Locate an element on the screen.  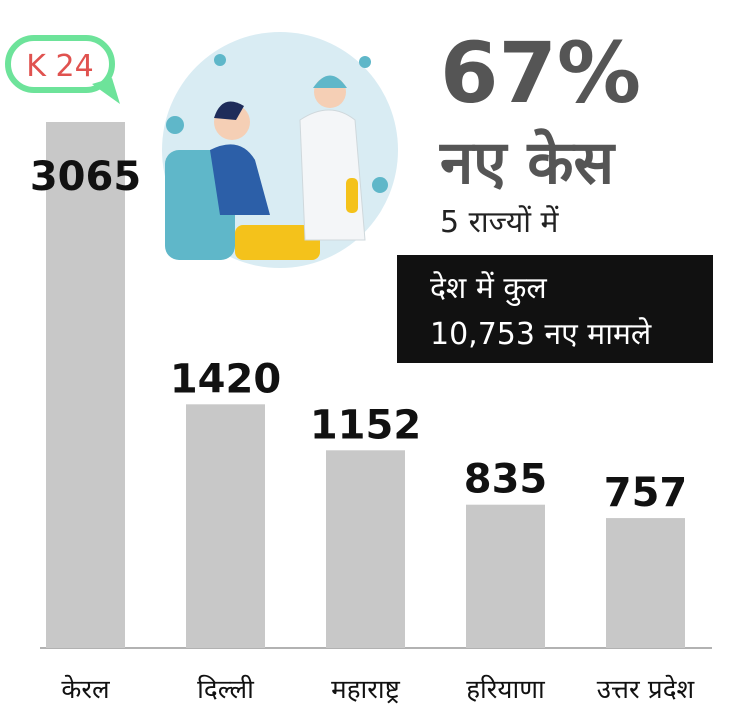
illustration is located at coordinates (280, 150).